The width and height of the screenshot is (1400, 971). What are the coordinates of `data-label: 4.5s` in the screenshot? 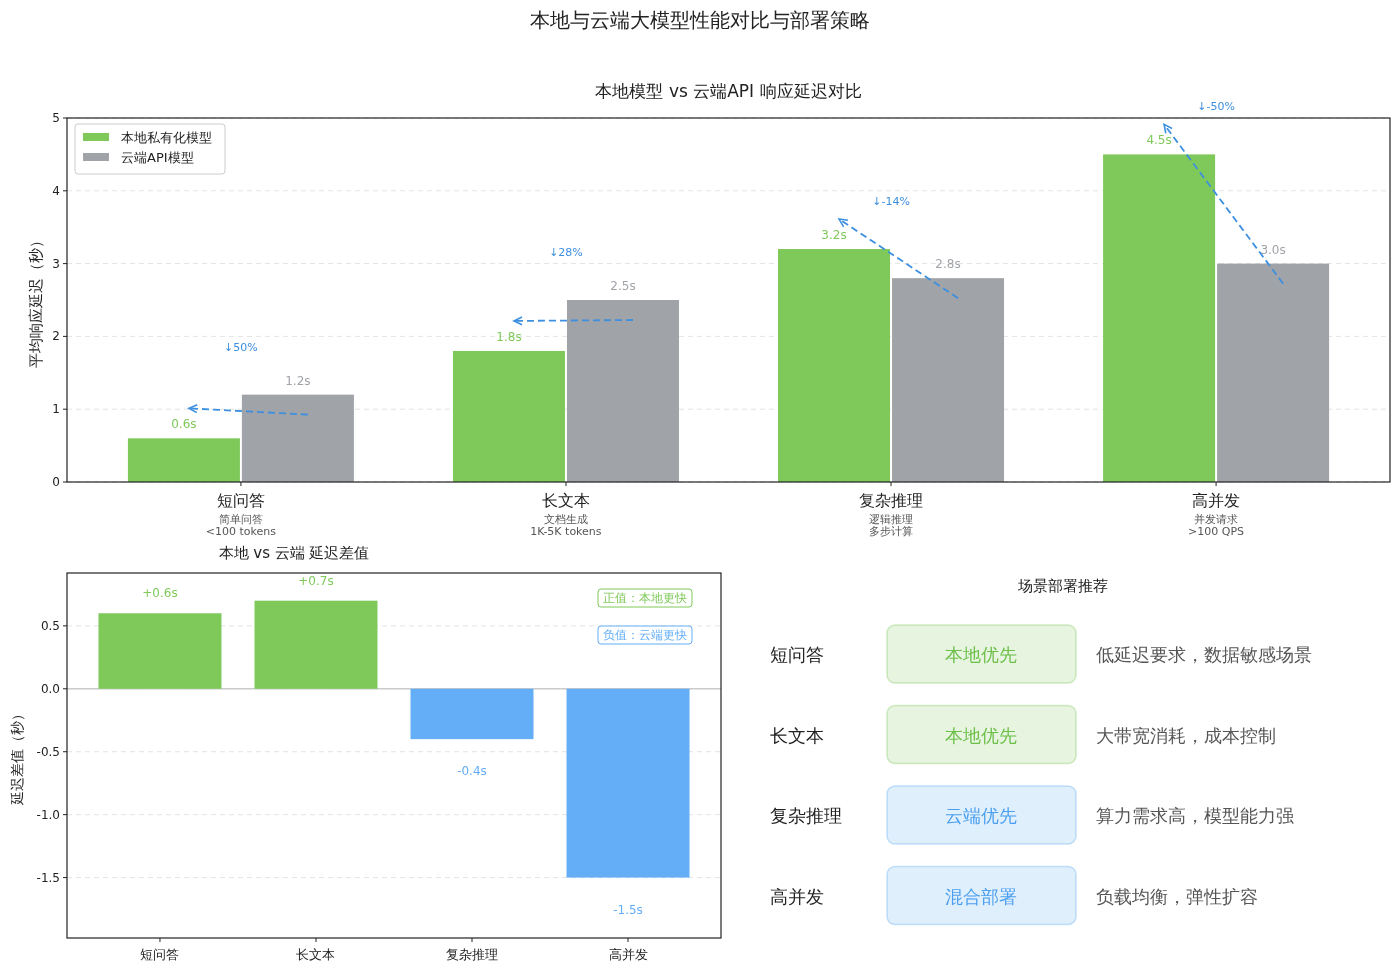 It's located at (1159, 140).